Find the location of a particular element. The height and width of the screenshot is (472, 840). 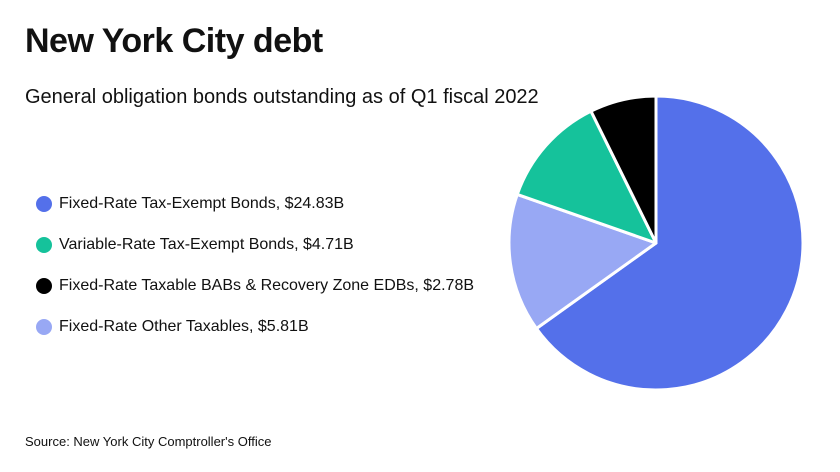

legend-label: Fixed-Rate Tax-Exempt Bonds, $24.83B is located at coordinates (202, 203).